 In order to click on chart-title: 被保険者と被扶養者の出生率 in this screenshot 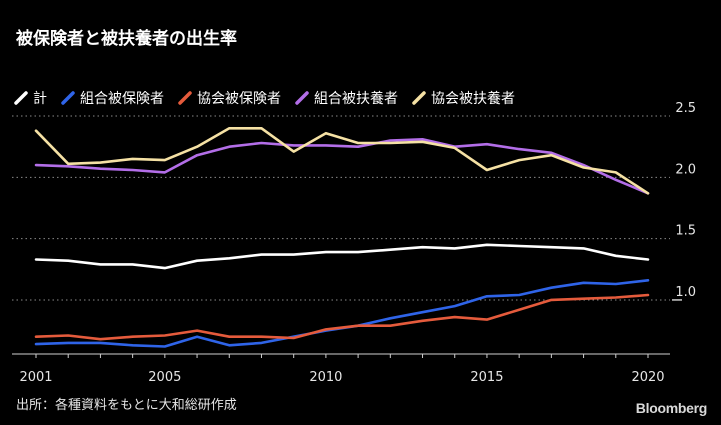, I will do `click(126, 39)`.